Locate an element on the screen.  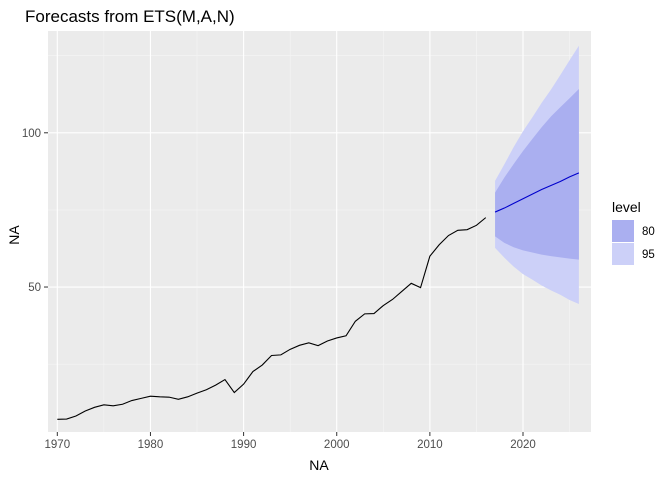
legend: level 80 95 is located at coordinates (633, 232).